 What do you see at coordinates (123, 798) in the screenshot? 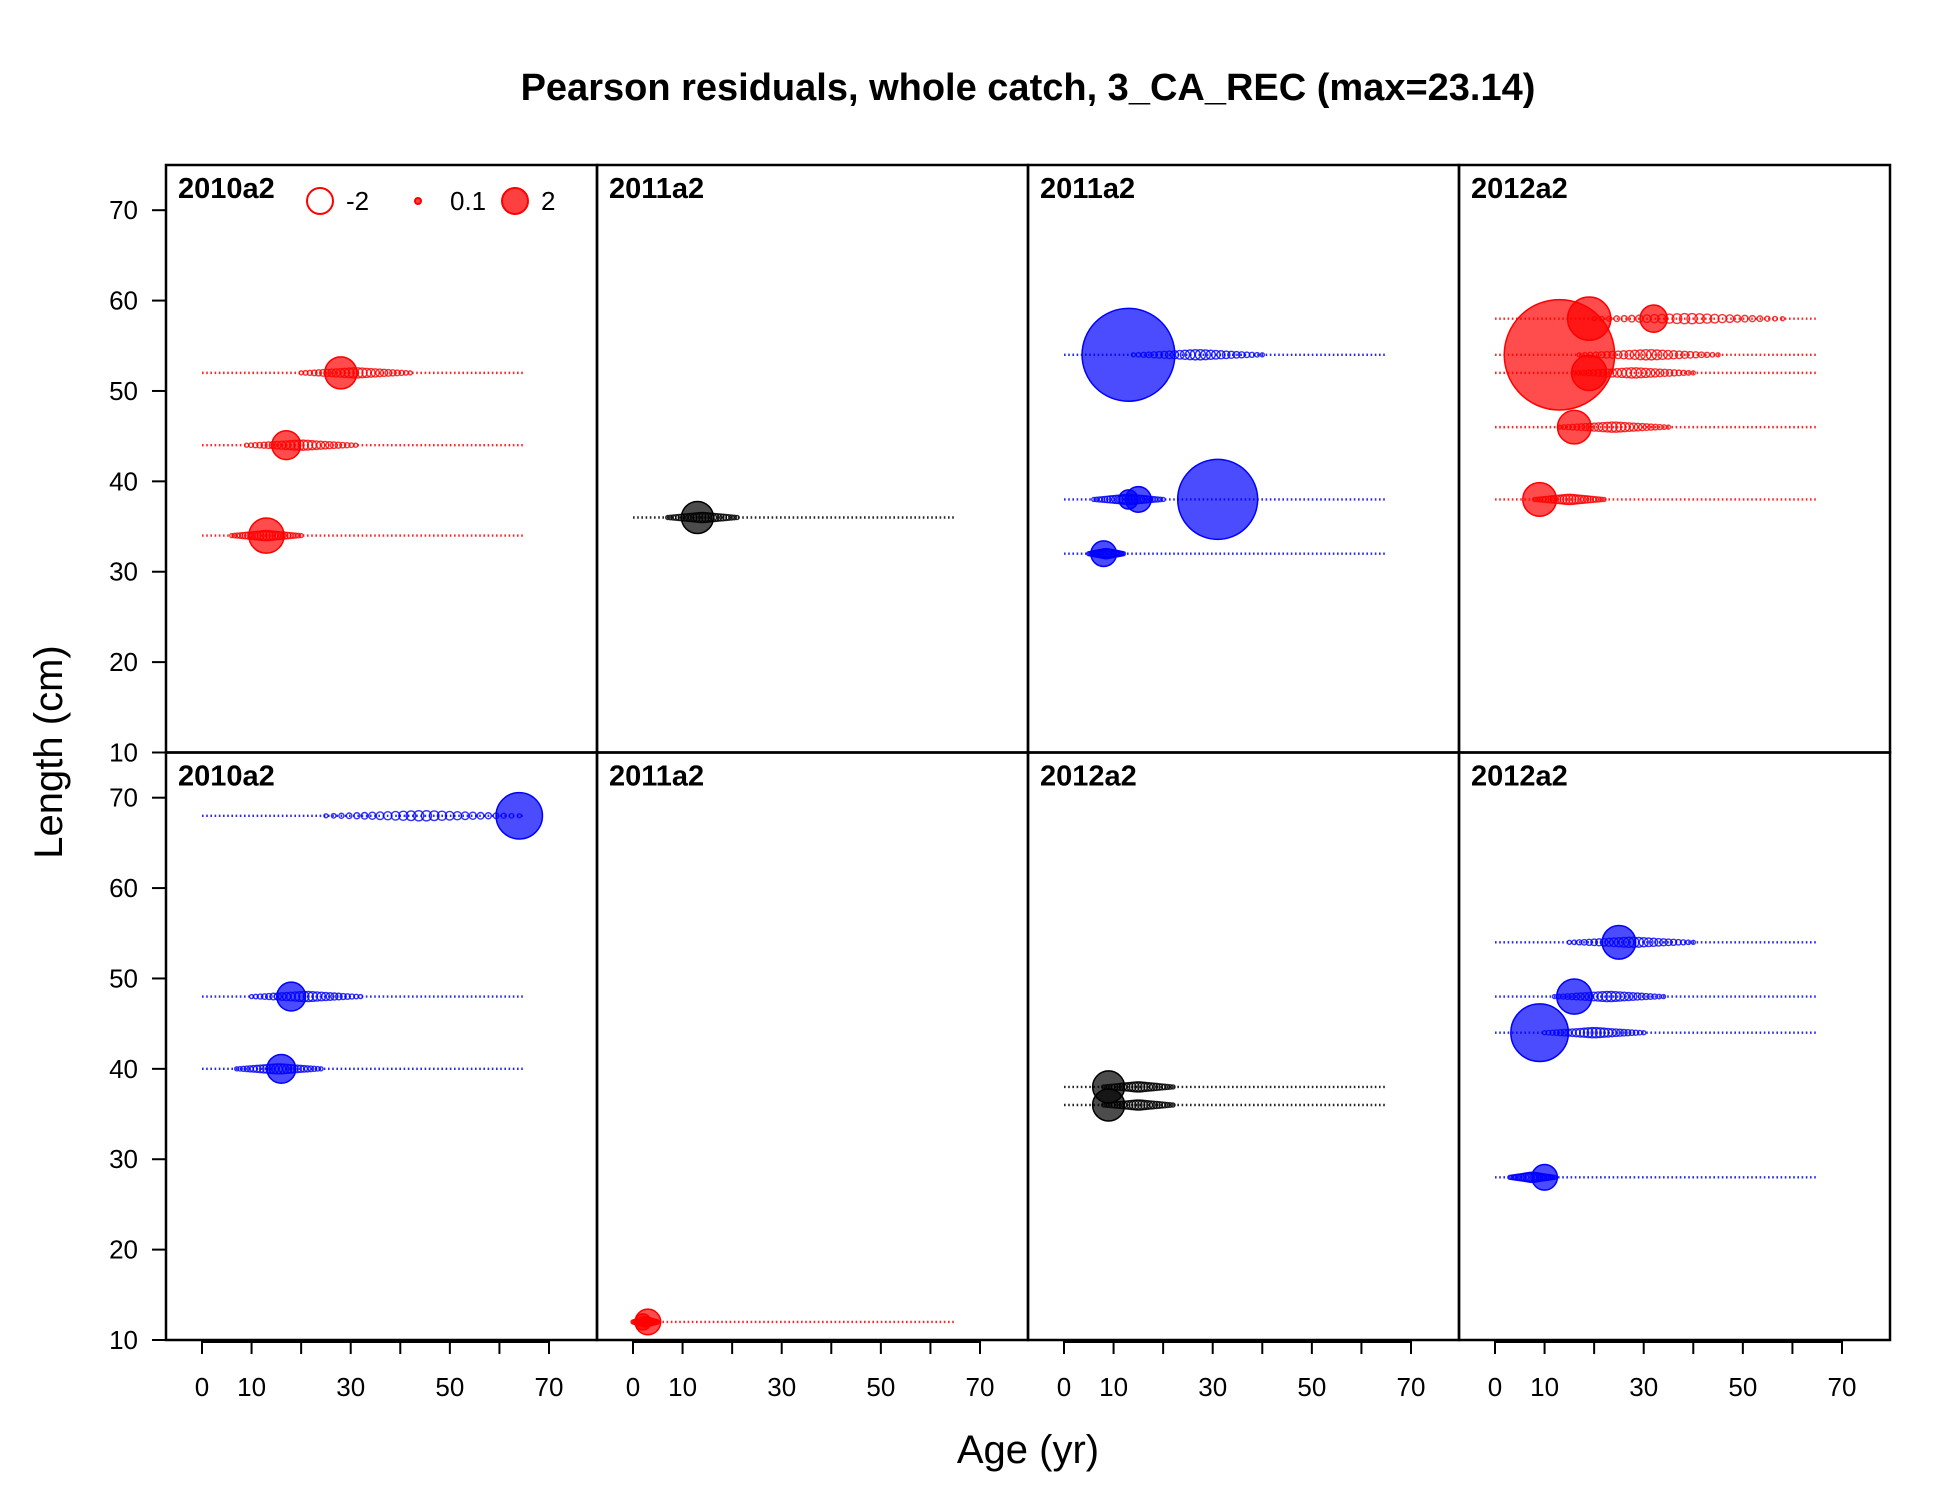
I see `y-tick-label: 70` at bounding box center [123, 798].